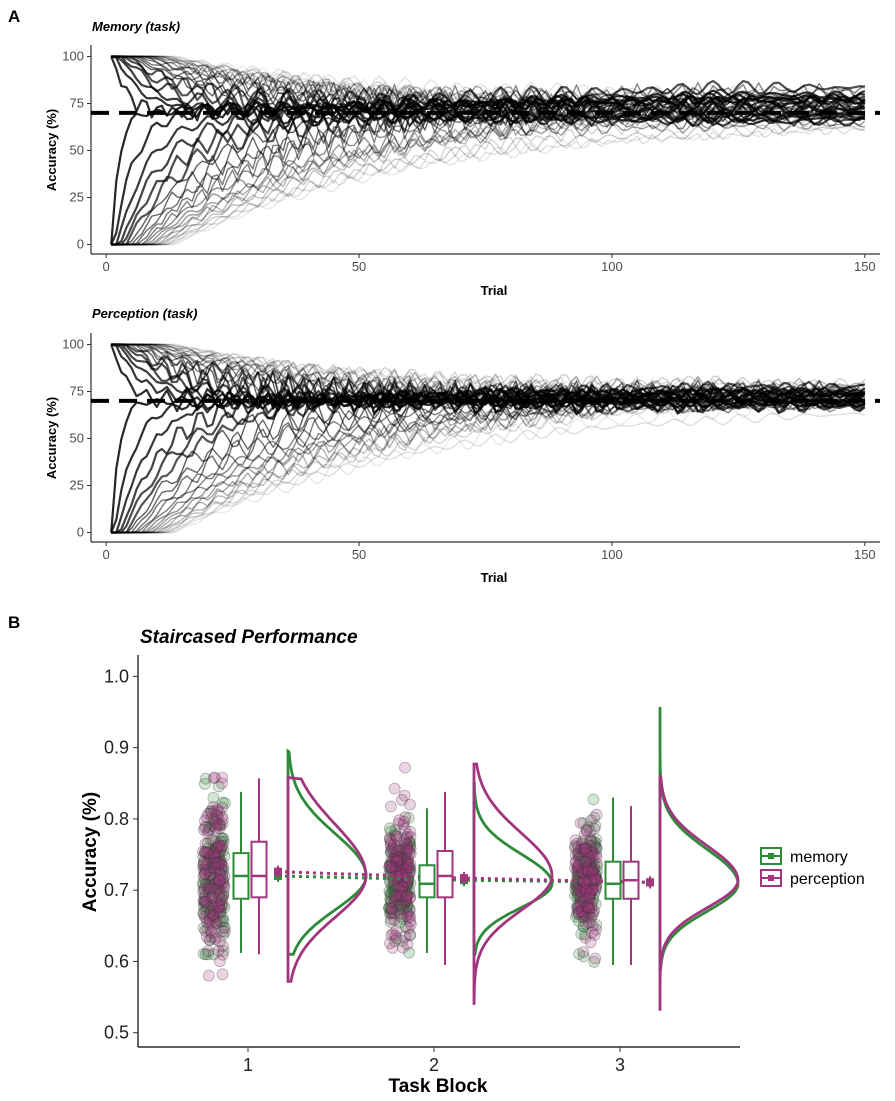 This screenshot has height=1101, width=895. What do you see at coordinates (259, 869) in the screenshot?
I see `box-body` at bounding box center [259, 869].